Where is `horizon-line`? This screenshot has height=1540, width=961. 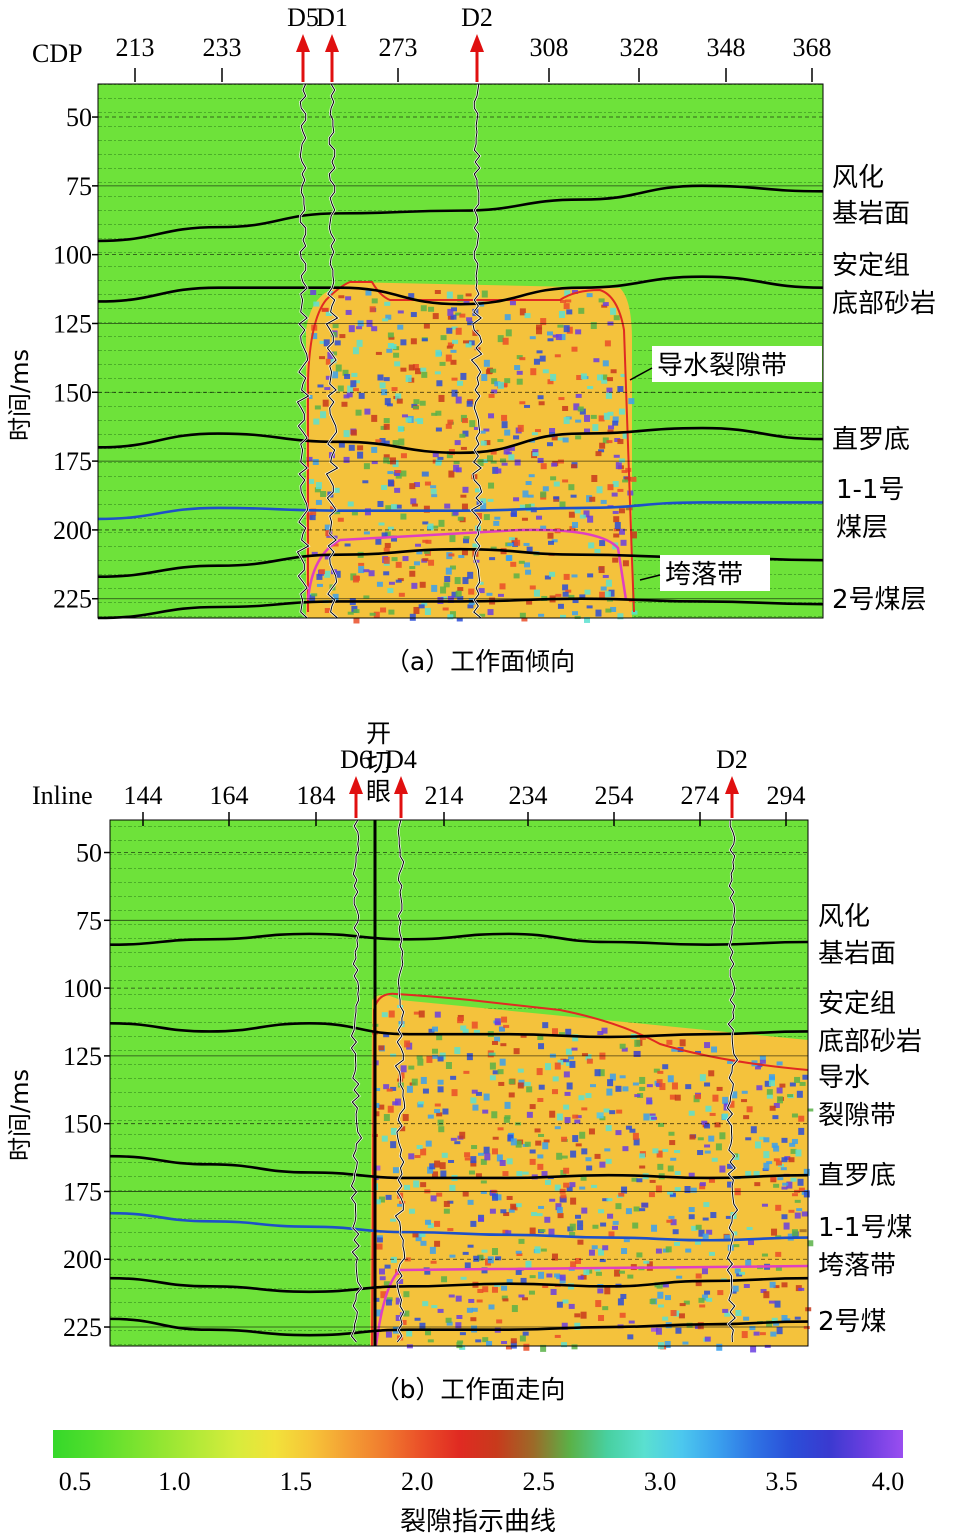 horizon-line is located at coordinates (460, 608).